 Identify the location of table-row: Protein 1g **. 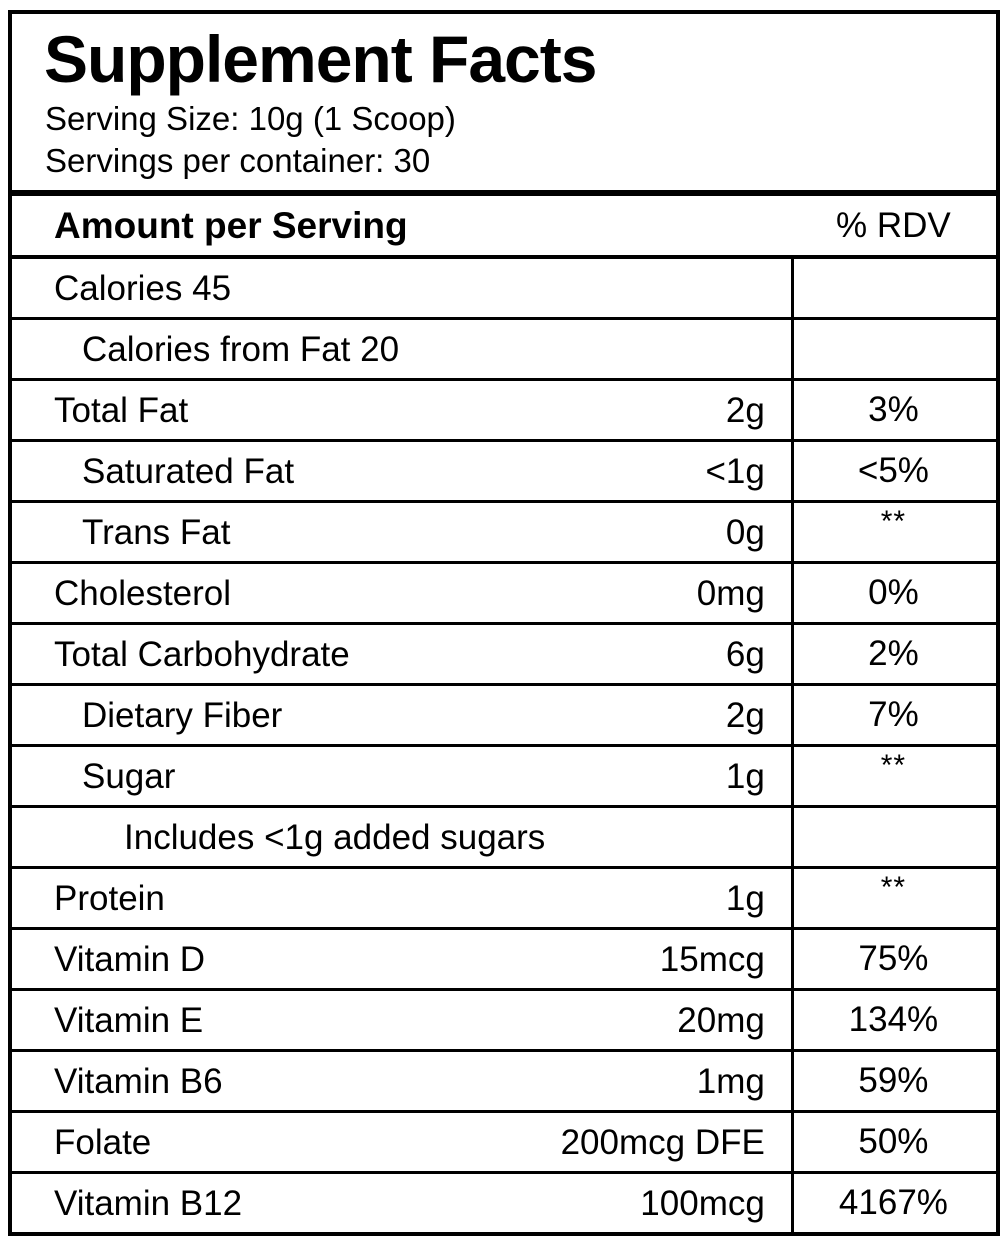
(504, 898).